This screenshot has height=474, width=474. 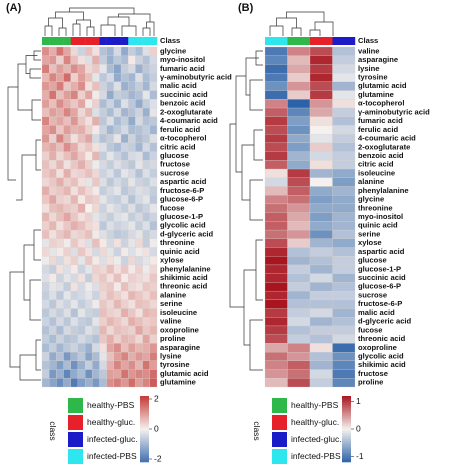 I want to click on legend-label: healthy-gluc., so click(x=111, y=422).